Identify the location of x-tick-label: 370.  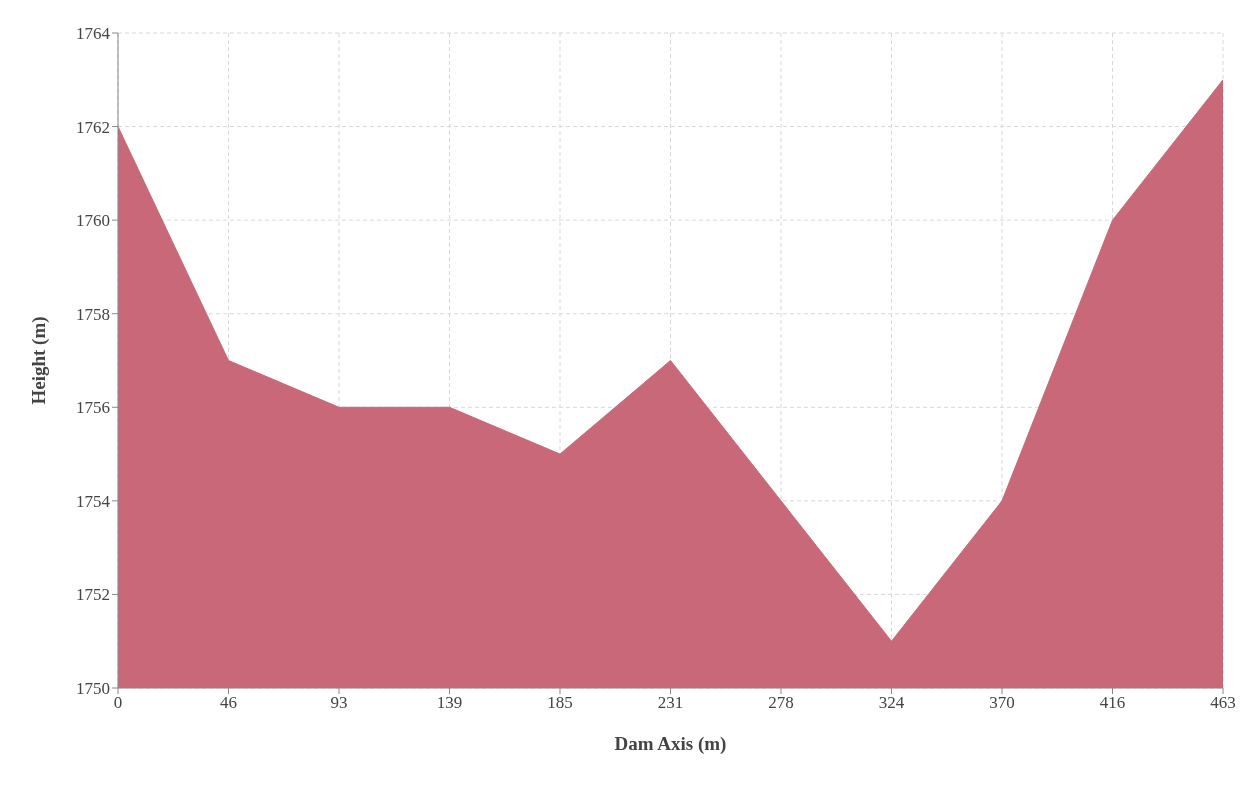
(1002, 703).